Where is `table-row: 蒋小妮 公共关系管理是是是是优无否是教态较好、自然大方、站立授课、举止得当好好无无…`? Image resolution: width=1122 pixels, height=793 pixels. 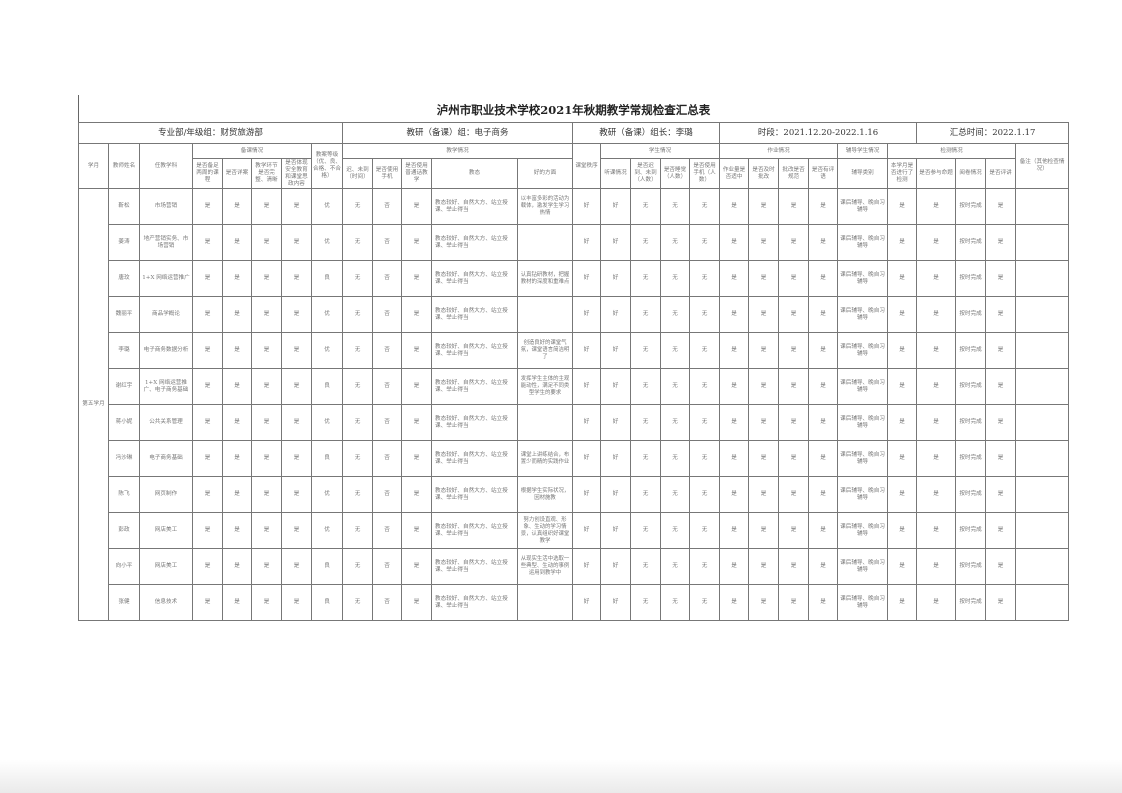 table-row: 蒋小妮 公共关系管理是是是是优无否是教态较好、自然大方、站立授课、举止得当好好无无… is located at coordinates (574, 422).